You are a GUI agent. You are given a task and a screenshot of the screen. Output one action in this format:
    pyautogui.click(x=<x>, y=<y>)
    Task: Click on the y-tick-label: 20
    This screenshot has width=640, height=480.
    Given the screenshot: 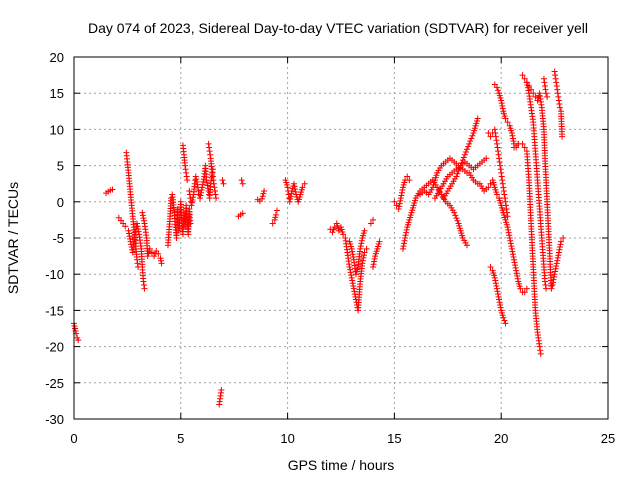 What is the action you would take?
    pyautogui.click(x=57, y=57)
    